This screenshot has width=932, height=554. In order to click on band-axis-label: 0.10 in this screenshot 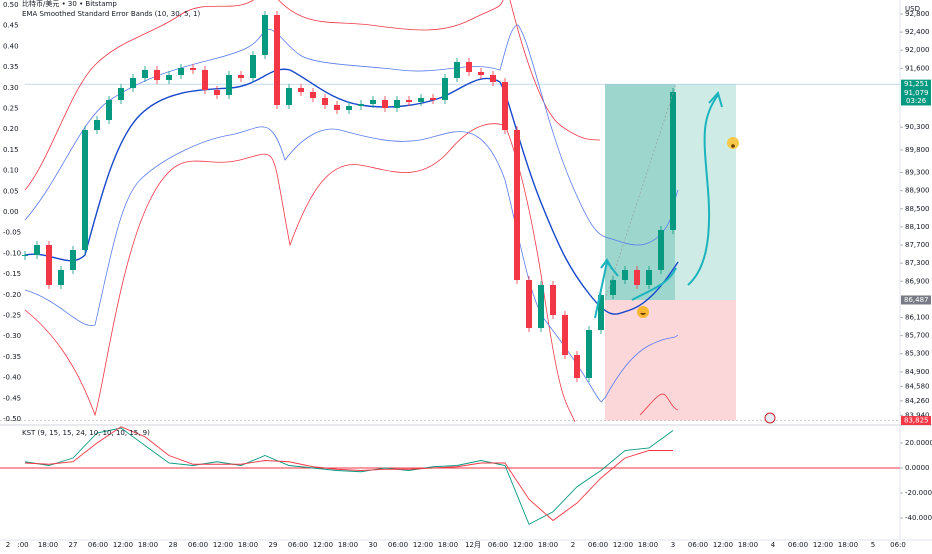, I will do `click(11, 171)`.